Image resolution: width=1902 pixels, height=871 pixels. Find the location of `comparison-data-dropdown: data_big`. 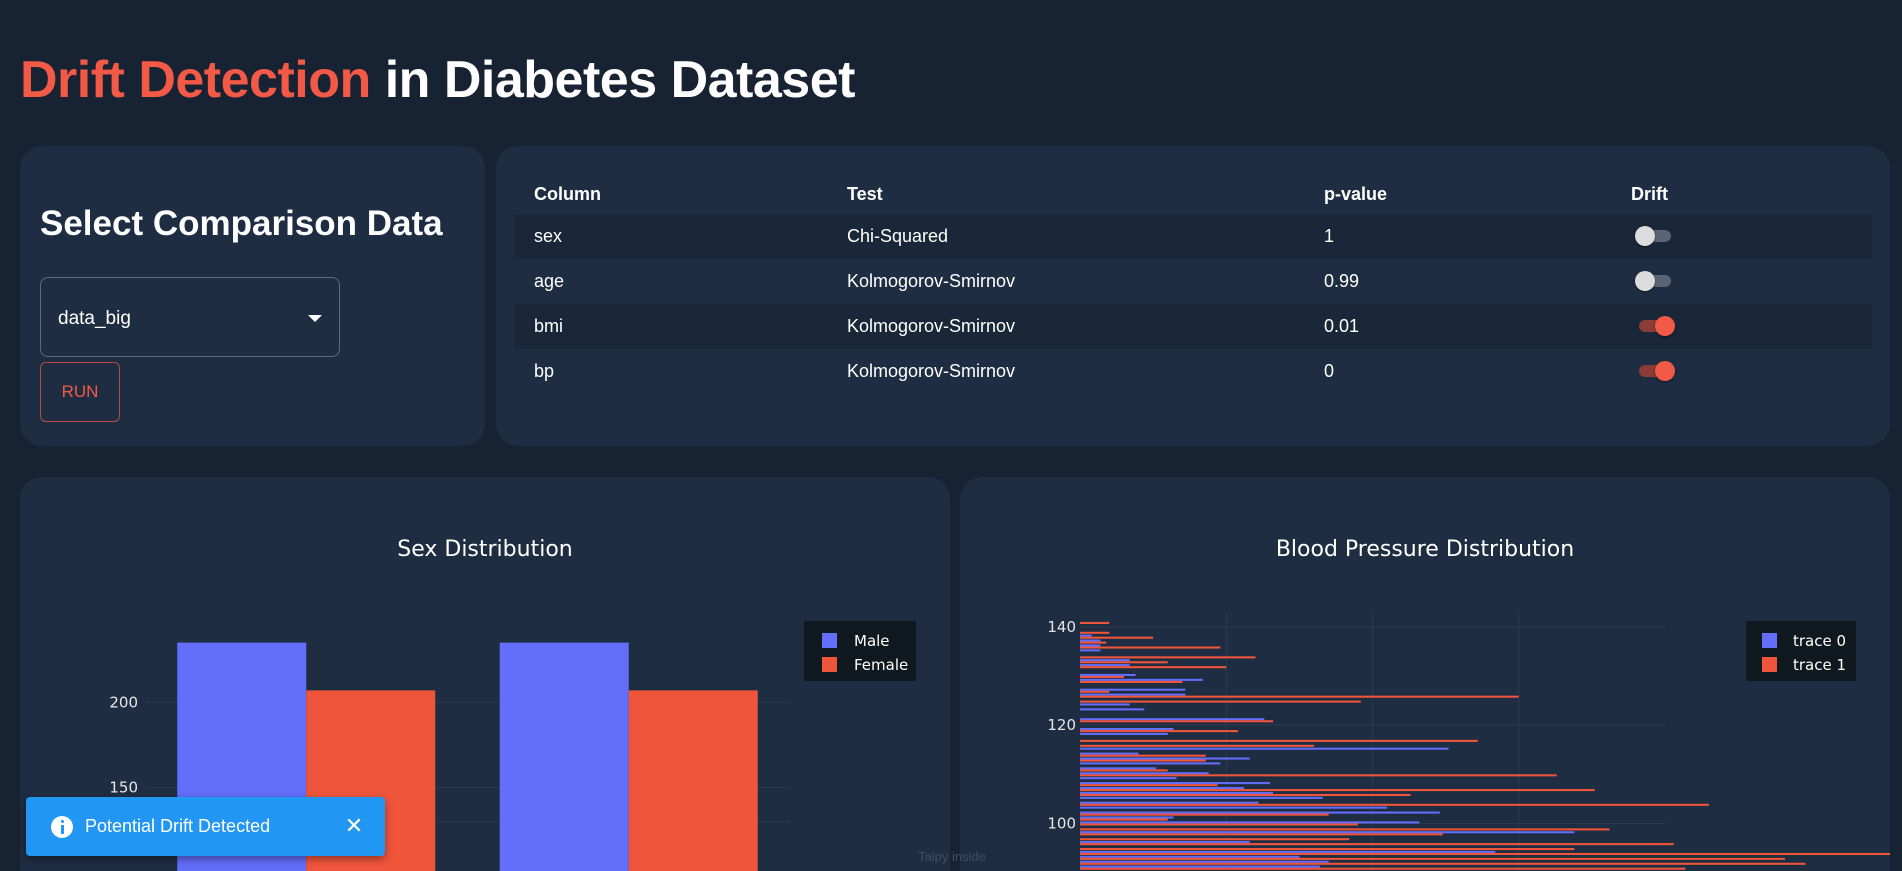

comparison-data-dropdown: data_big is located at coordinates (190, 317).